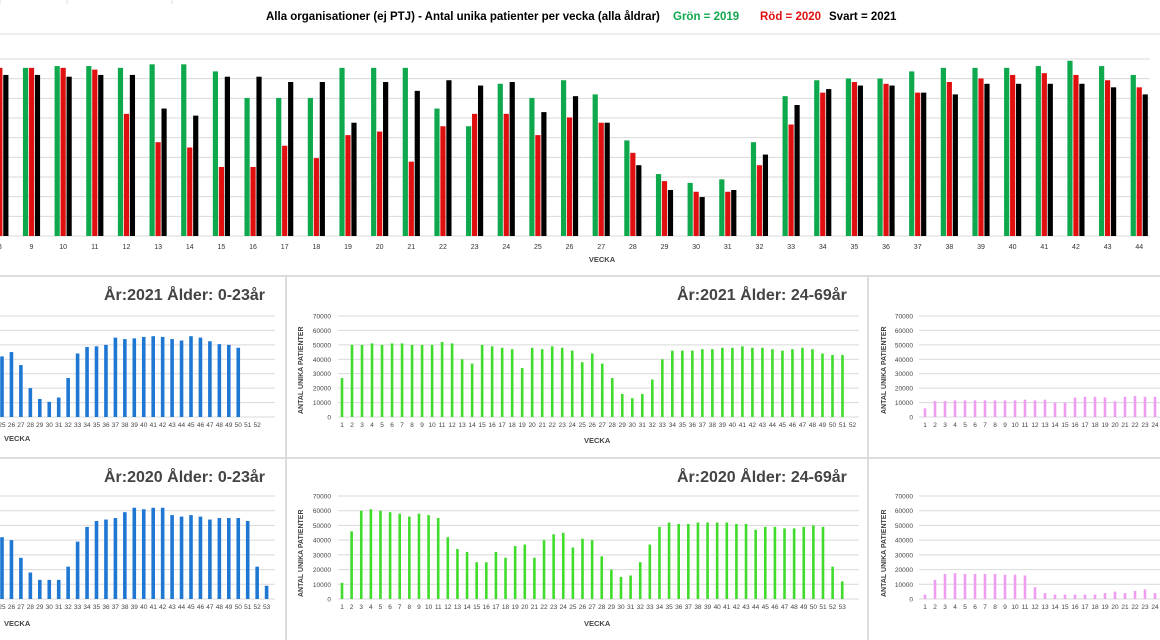  Describe the element at coordinates (301, 370) in the screenshot. I see `y-axis-label: ANTAL UNIKA PATIENTER` at that location.